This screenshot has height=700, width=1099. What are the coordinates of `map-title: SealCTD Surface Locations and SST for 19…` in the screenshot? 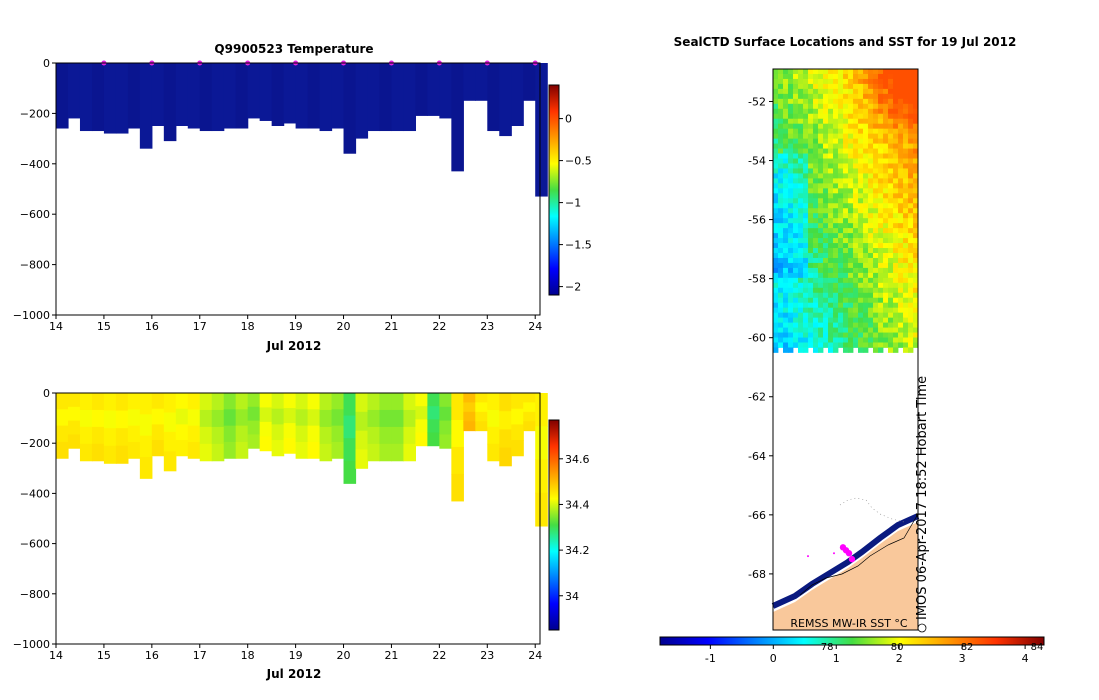 It's located at (845, 42).